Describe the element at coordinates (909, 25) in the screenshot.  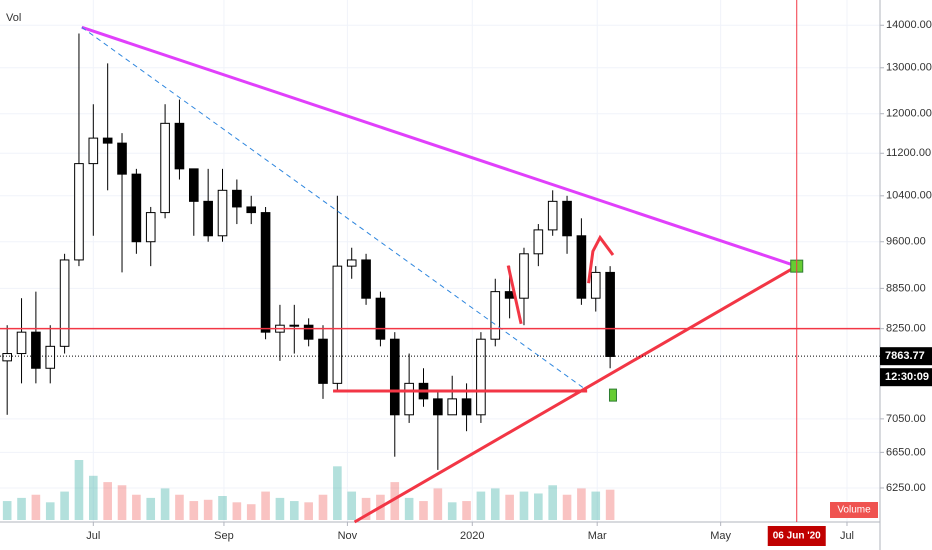
I see `y-tick-label: 14000.00` at that location.